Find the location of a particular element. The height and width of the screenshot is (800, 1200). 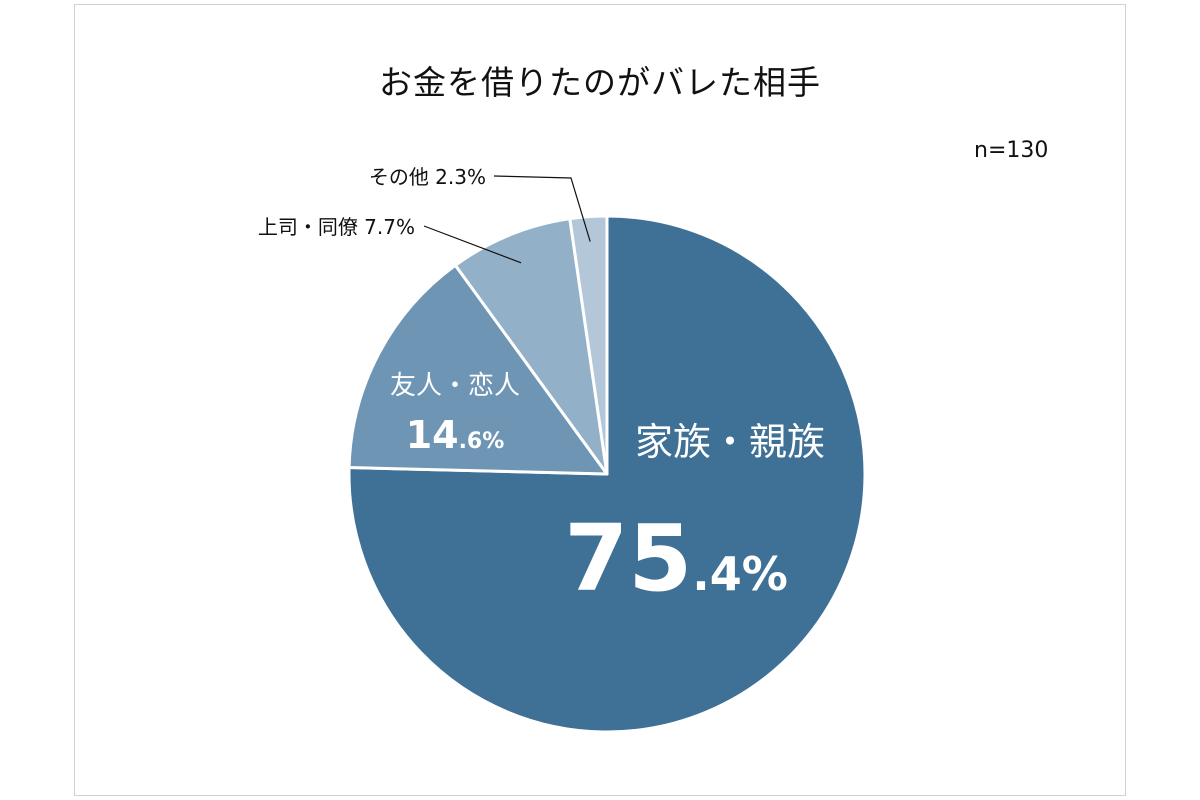

leader-line-other is located at coordinates (542, 208).